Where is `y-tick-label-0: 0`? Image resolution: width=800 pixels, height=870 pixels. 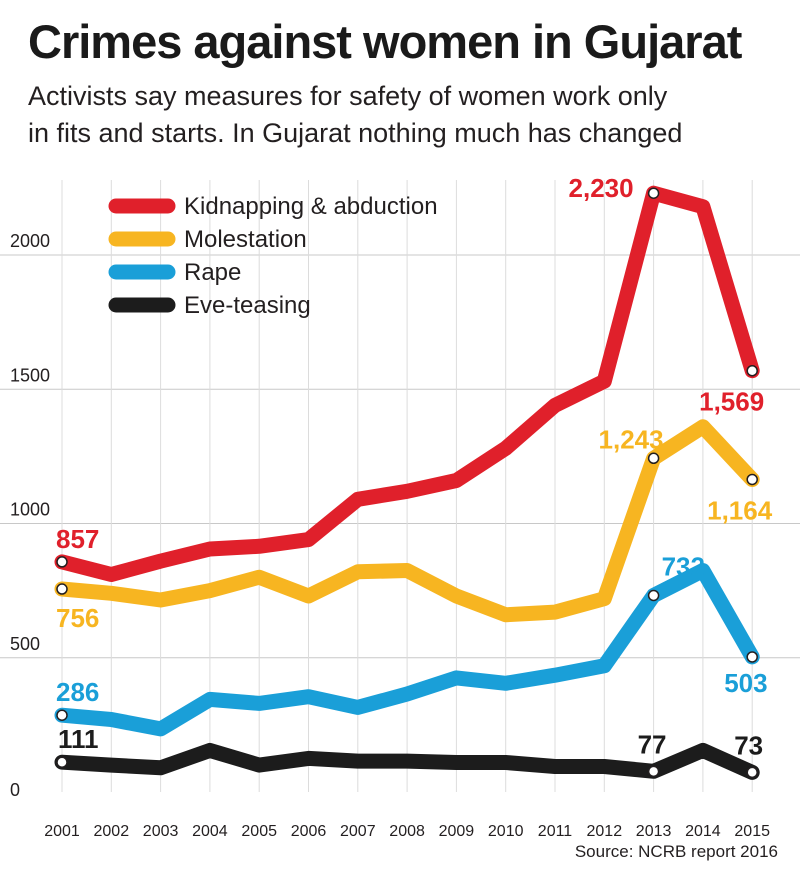
y-tick-label-0: 0 is located at coordinates (15, 790).